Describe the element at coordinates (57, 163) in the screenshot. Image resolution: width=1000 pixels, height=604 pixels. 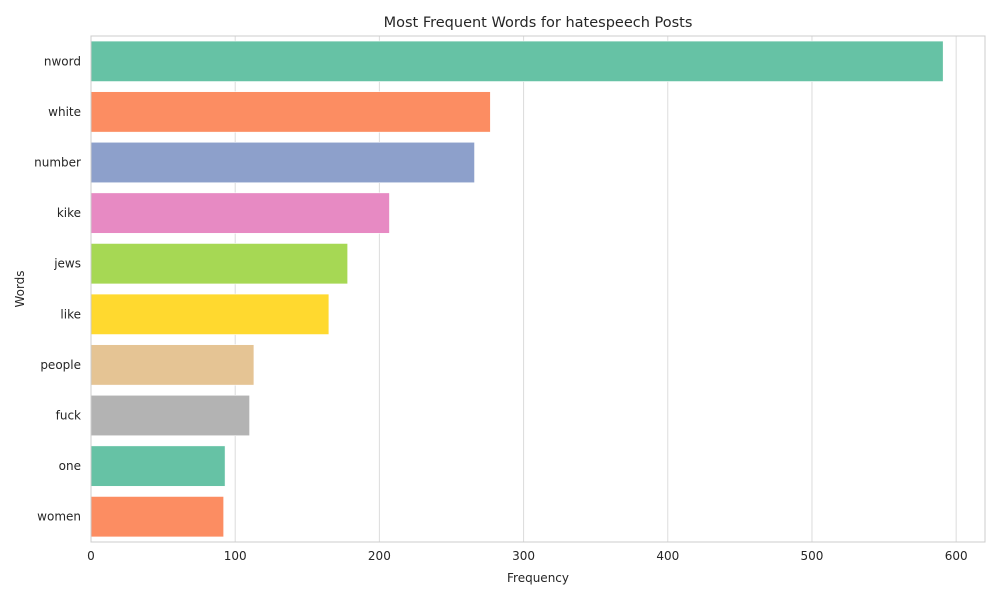
I see `y-tick-label: number` at that location.